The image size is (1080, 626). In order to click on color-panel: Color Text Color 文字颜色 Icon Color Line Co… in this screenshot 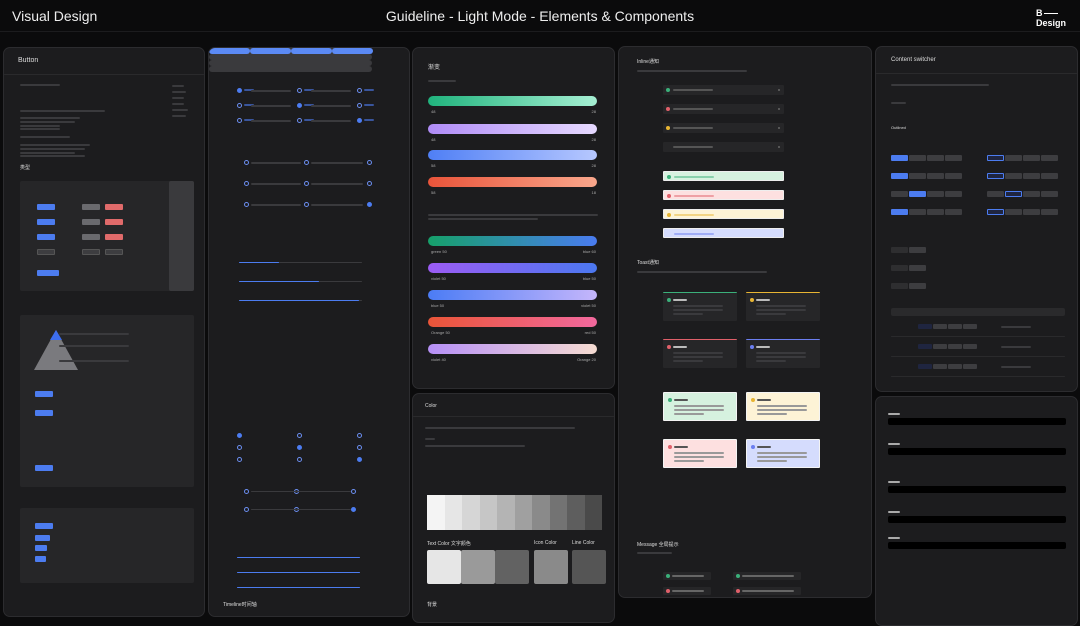, I will do `click(513, 508)`.